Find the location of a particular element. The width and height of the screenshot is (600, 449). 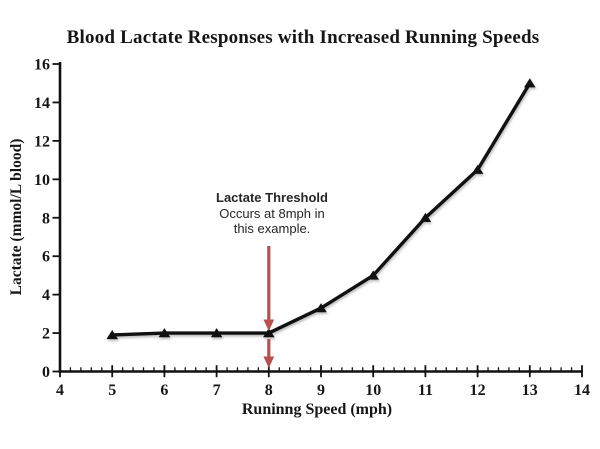

x-tick-label: 10 is located at coordinates (373, 390).